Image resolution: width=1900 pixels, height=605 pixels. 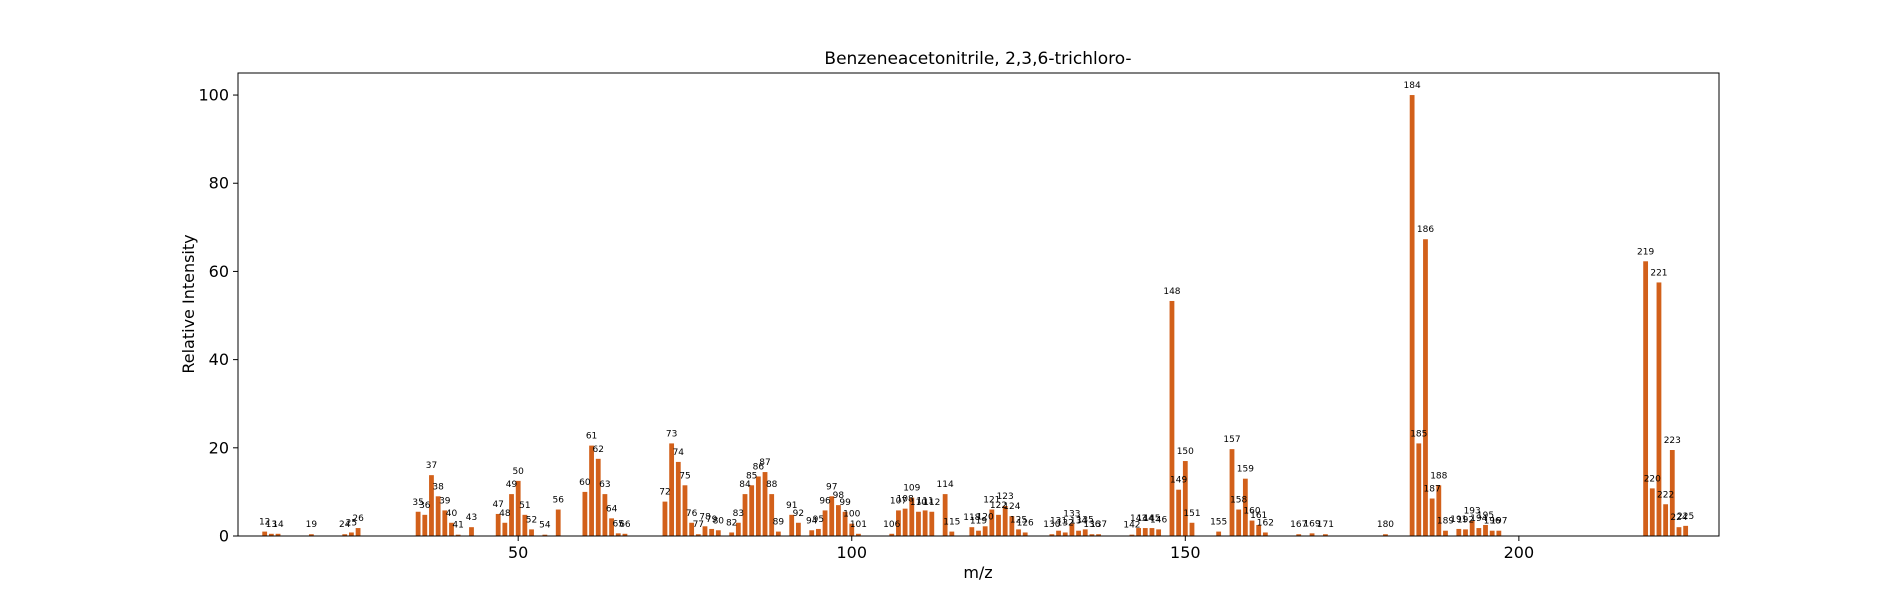 What do you see at coordinates (445, 501) in the screenshot?
I see `peak-label: 39` at bounding box center [445, 501].